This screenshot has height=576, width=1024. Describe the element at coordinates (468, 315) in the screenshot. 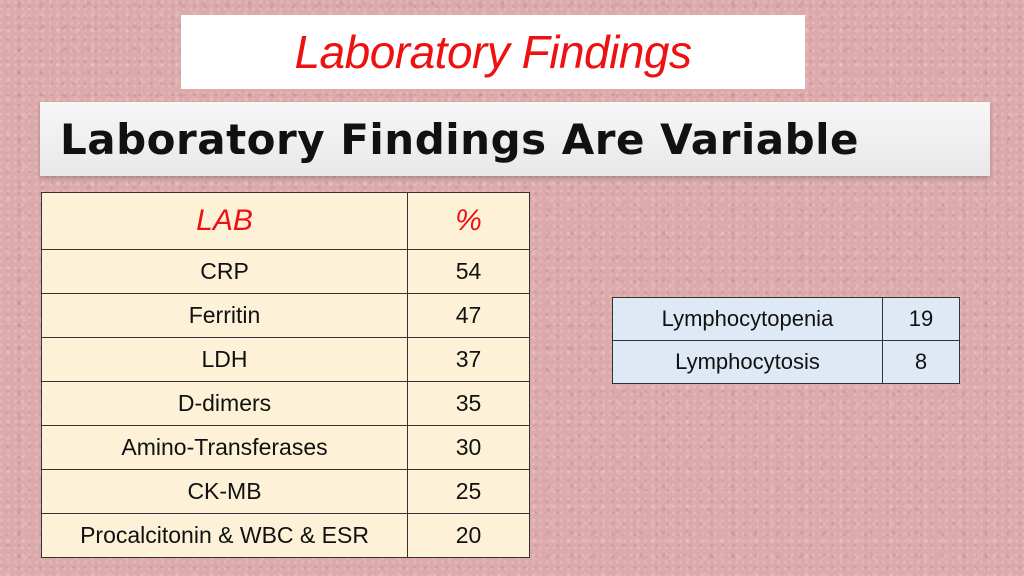

I see `percent-cell: 47` at that location.